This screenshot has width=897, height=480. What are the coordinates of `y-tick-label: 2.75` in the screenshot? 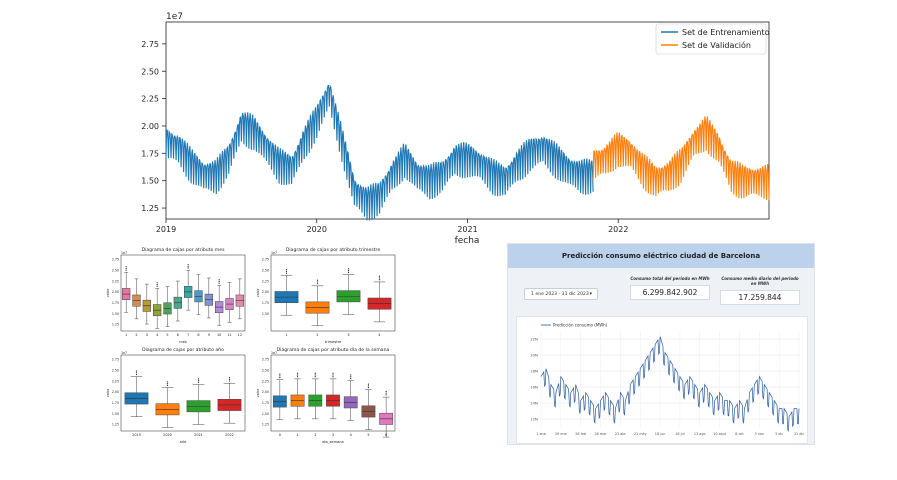 It's located at (150, 44).